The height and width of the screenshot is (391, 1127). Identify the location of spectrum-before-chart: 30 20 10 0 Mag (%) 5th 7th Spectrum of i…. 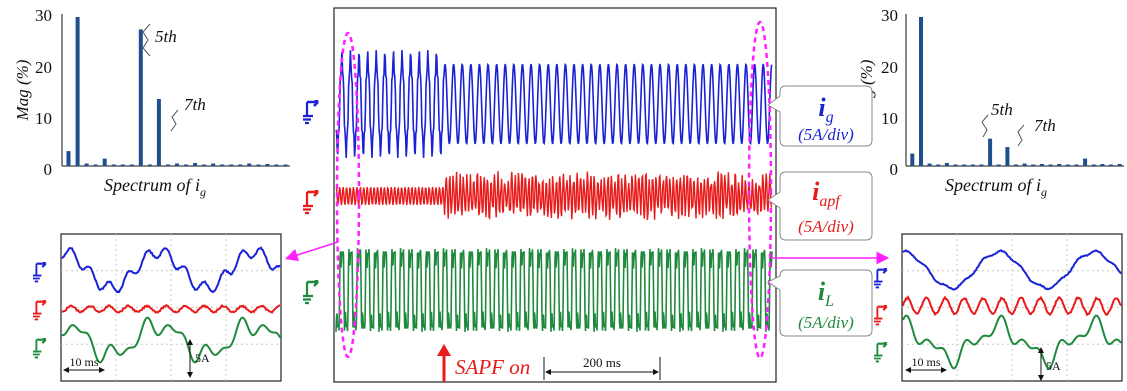
(151, 102).